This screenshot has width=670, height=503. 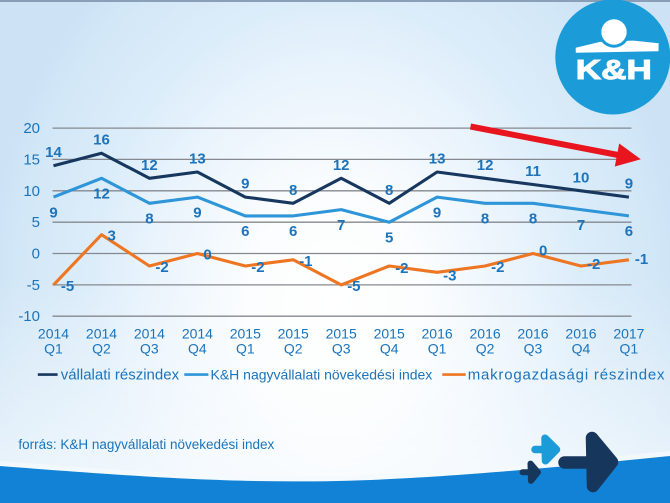 What do you see at coordinates (628, 334) in the screenshot?
I see `svg-text: 2017` at bounding box center [628, 334].